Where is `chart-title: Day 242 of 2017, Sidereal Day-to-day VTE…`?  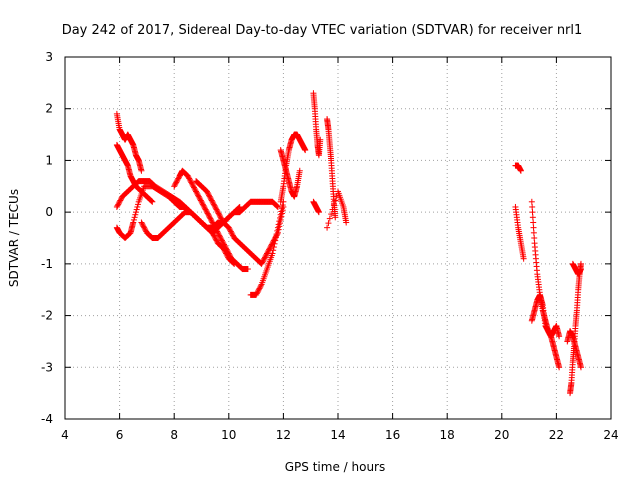
chart-title: Day 242 of 2017, Sidereal Day-to-day VTE… is located at coordinates (322, 30).